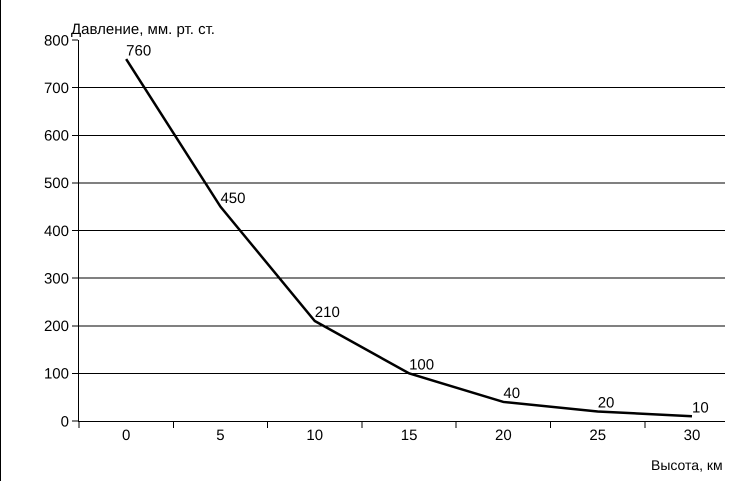 This screenshot has width=732, height=481. Describe the element at coordinates (126, 435) in the screenshot. I see `x-tick-label: 0` at that location.